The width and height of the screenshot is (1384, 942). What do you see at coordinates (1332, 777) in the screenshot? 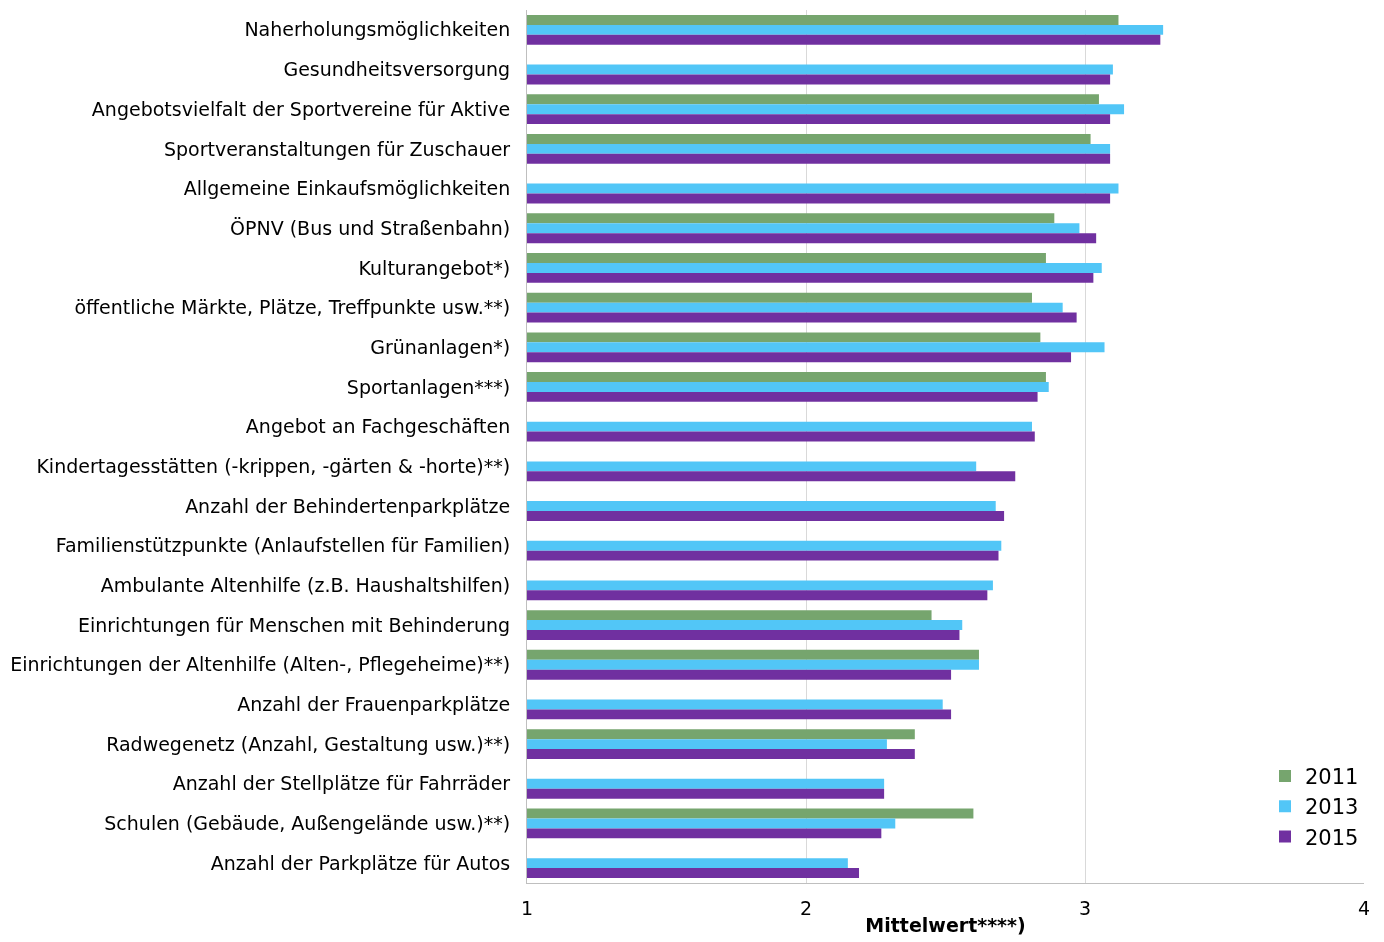
I see `legend-label: 2011` at bounding box center [1332, 777].